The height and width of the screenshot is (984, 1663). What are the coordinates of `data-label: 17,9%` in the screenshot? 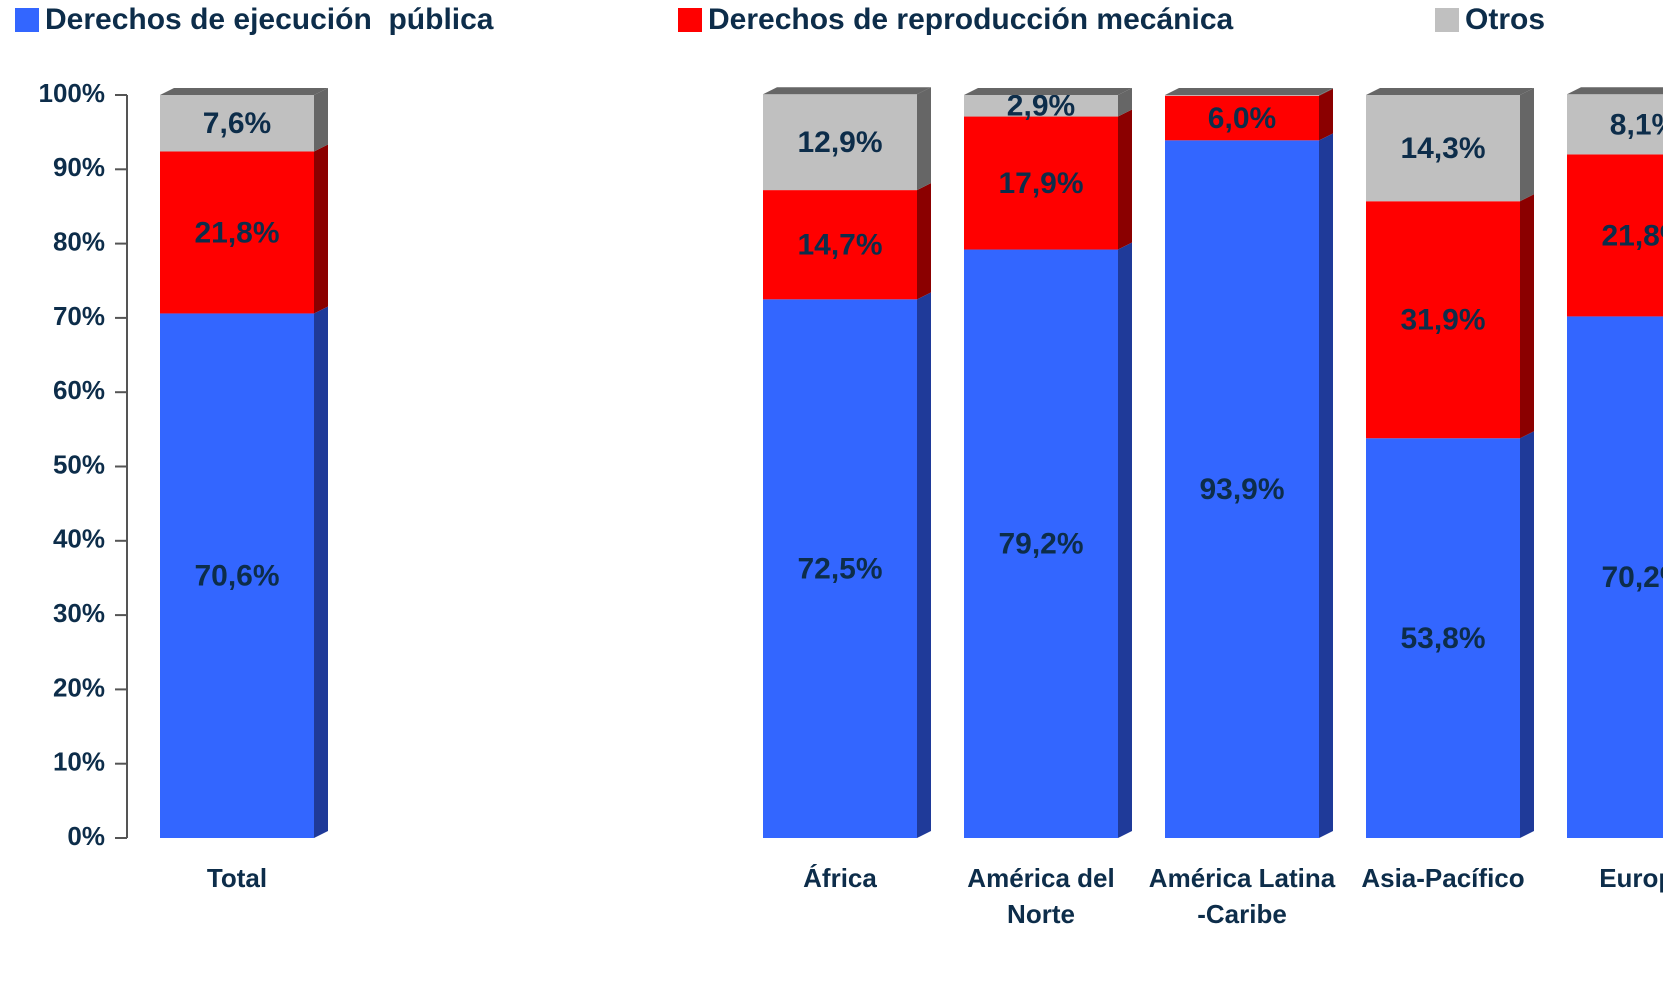 It's located at (1040, 183).